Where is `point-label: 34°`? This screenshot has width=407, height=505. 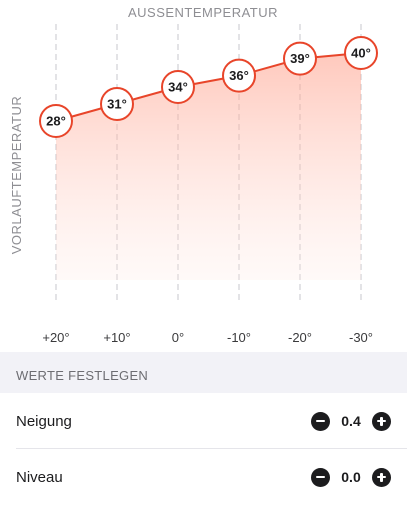 point-label: 34° is located at coordinates (178, 87).